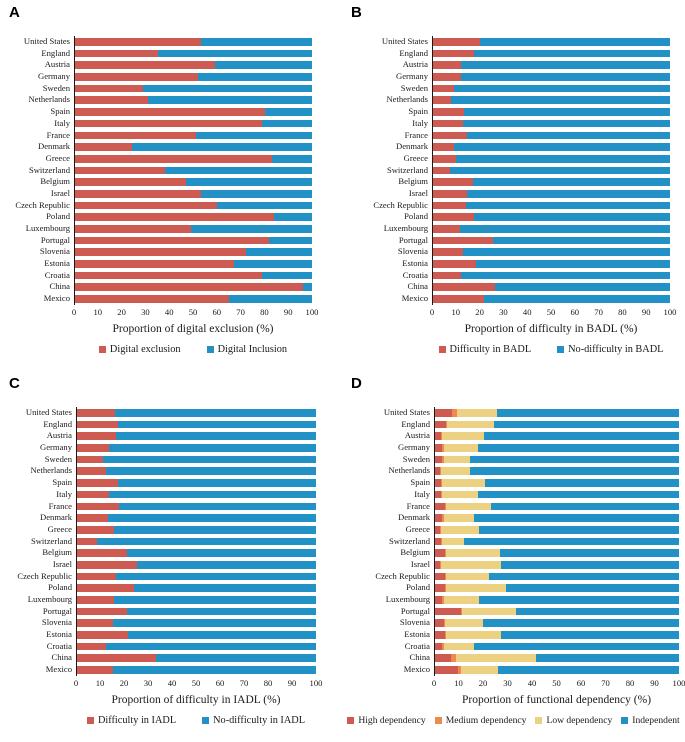 This screenshot has width=685, height=742. I want to click on legend-label: No-difficulty in BADL, so click(616, 349).